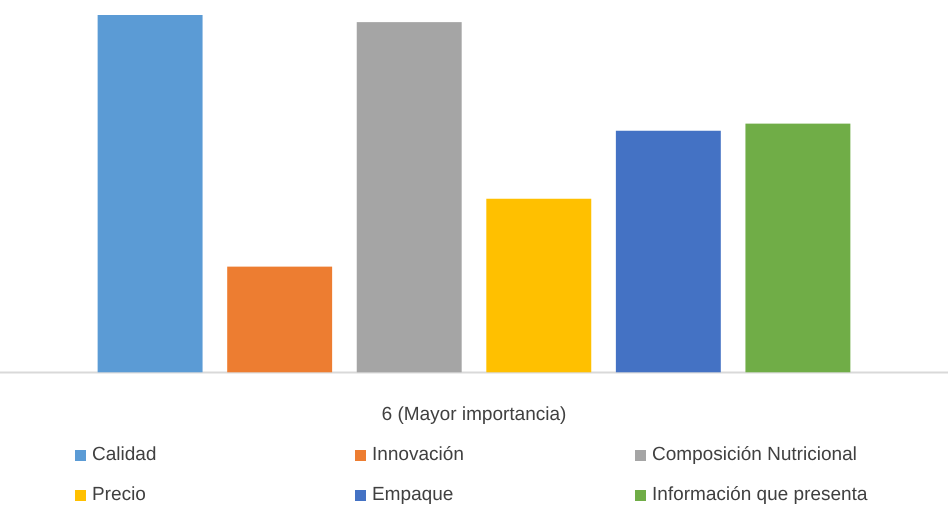  What do you see at coordinates (124, 455) in the screenshot?
I see `legend-label: Calidad` at bounding box center [124, 455].